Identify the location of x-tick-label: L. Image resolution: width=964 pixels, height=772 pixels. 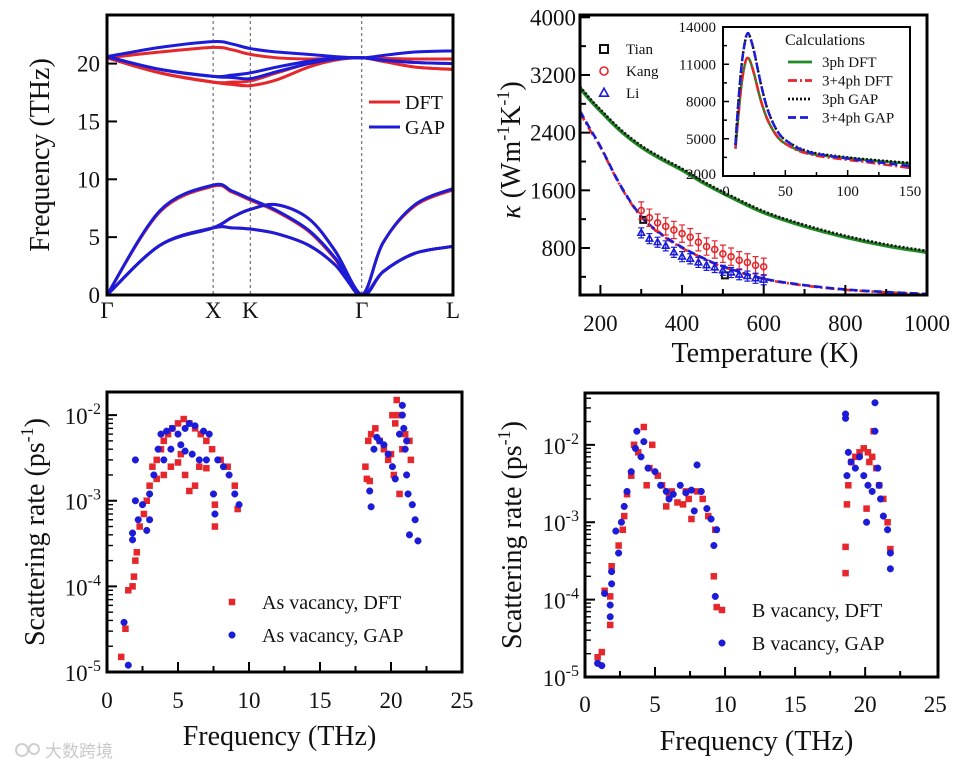
(453, 310).